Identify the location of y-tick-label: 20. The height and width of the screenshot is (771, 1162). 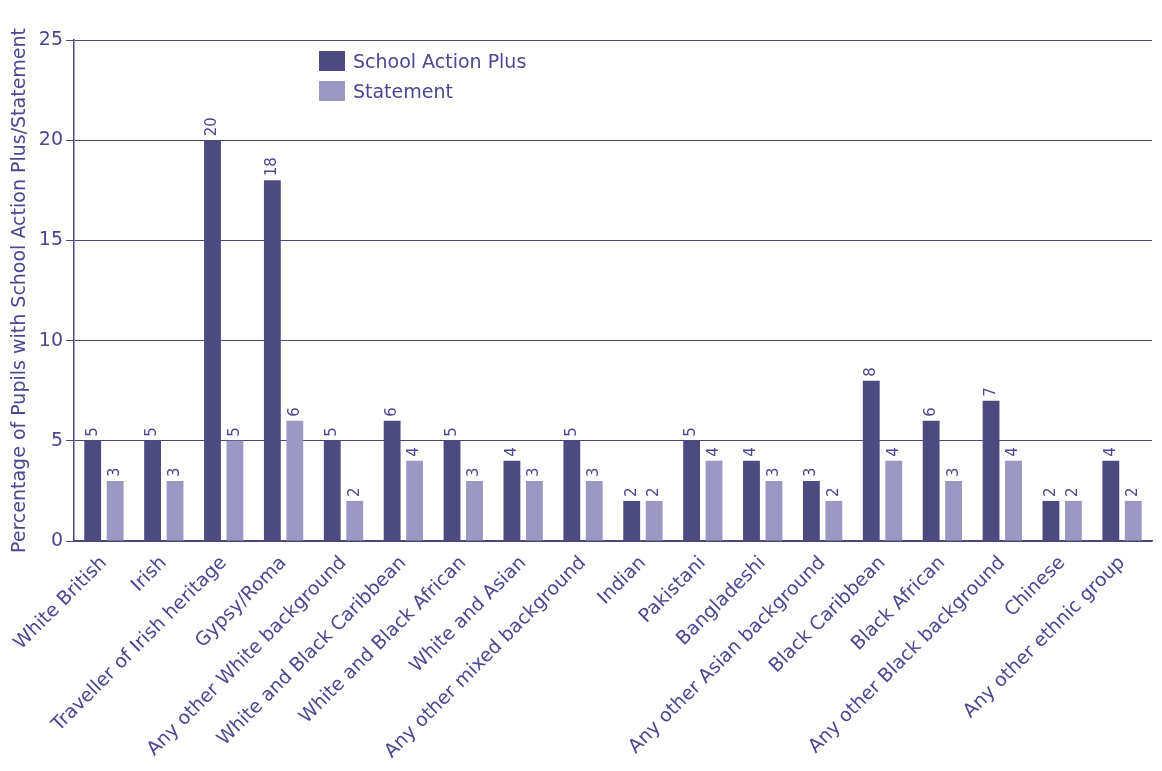
(50, 138).